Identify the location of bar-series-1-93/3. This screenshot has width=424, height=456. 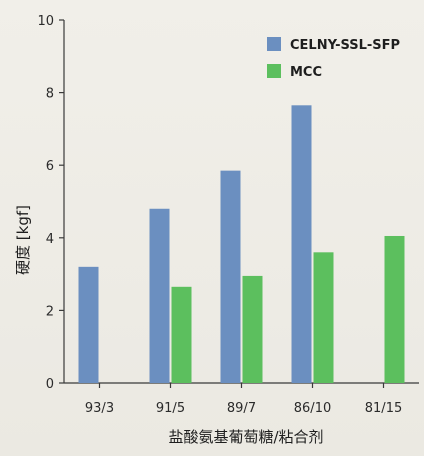
(89, 325).